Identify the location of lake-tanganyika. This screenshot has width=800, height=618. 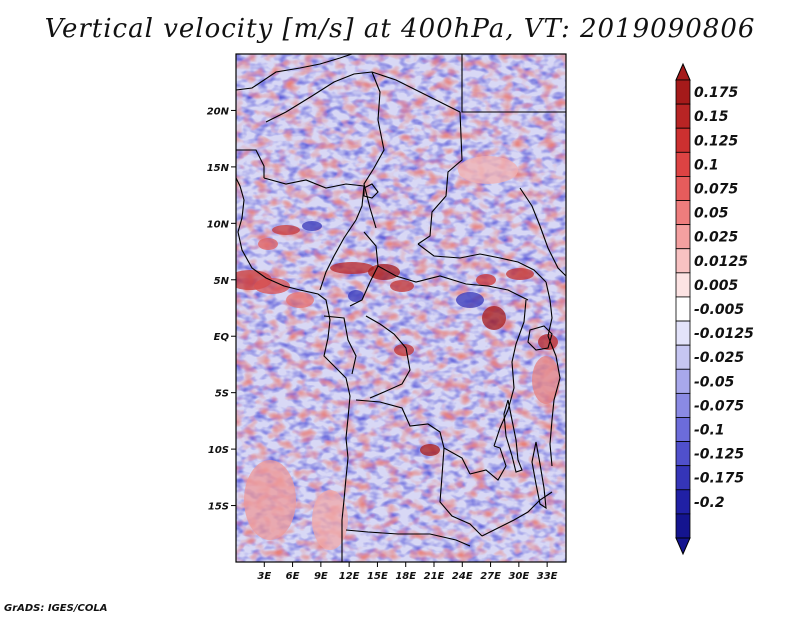
(513, 436).